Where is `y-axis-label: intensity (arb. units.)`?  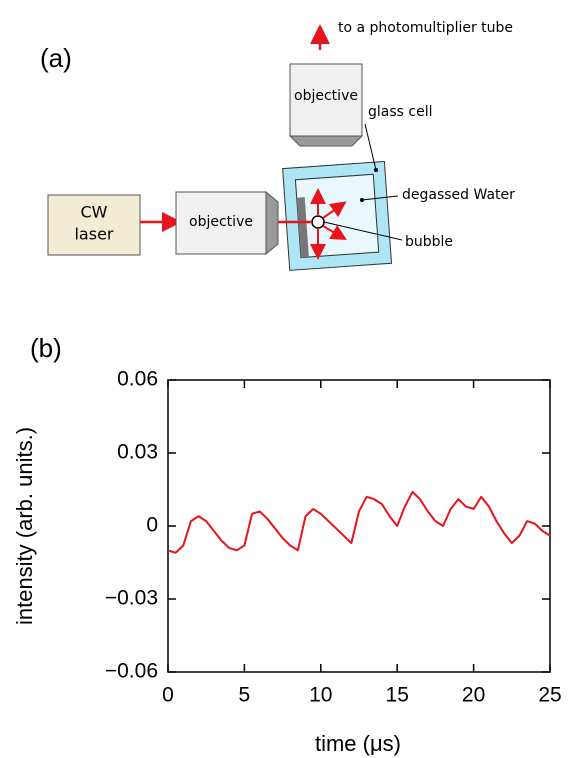
y-axis-label: intensity (arb. units.) is located at coordinates (24, 526).